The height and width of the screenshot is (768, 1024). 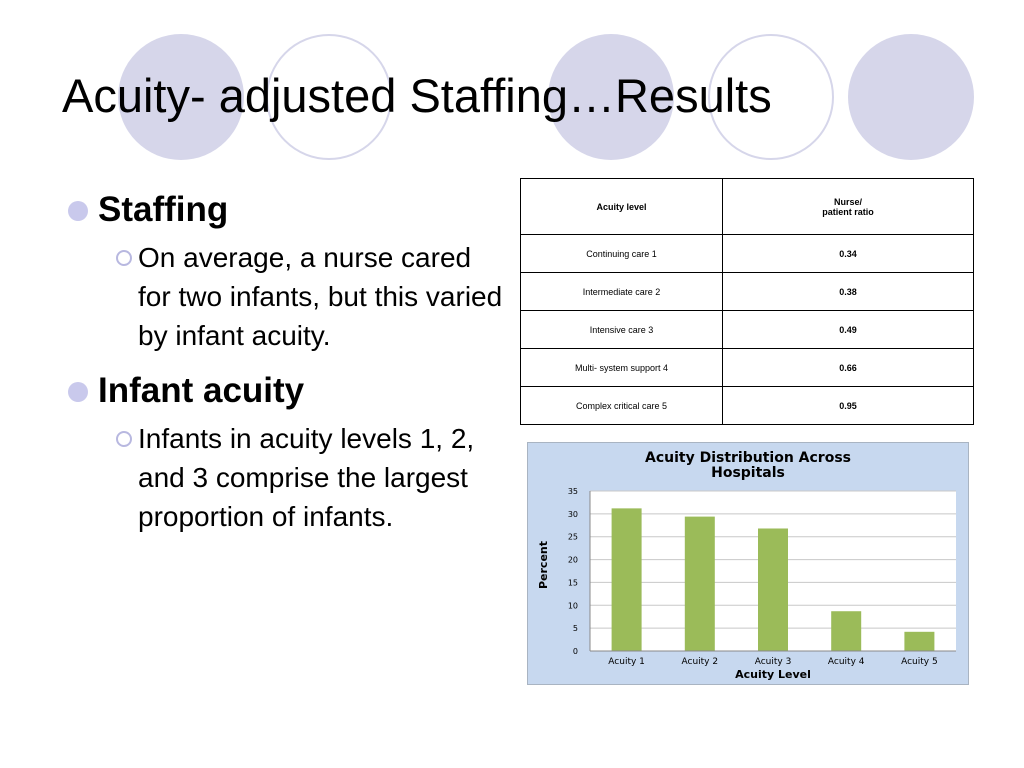 I want to click on bullet-infant-acuity: Infant acuity, so click(x=284, y=391).